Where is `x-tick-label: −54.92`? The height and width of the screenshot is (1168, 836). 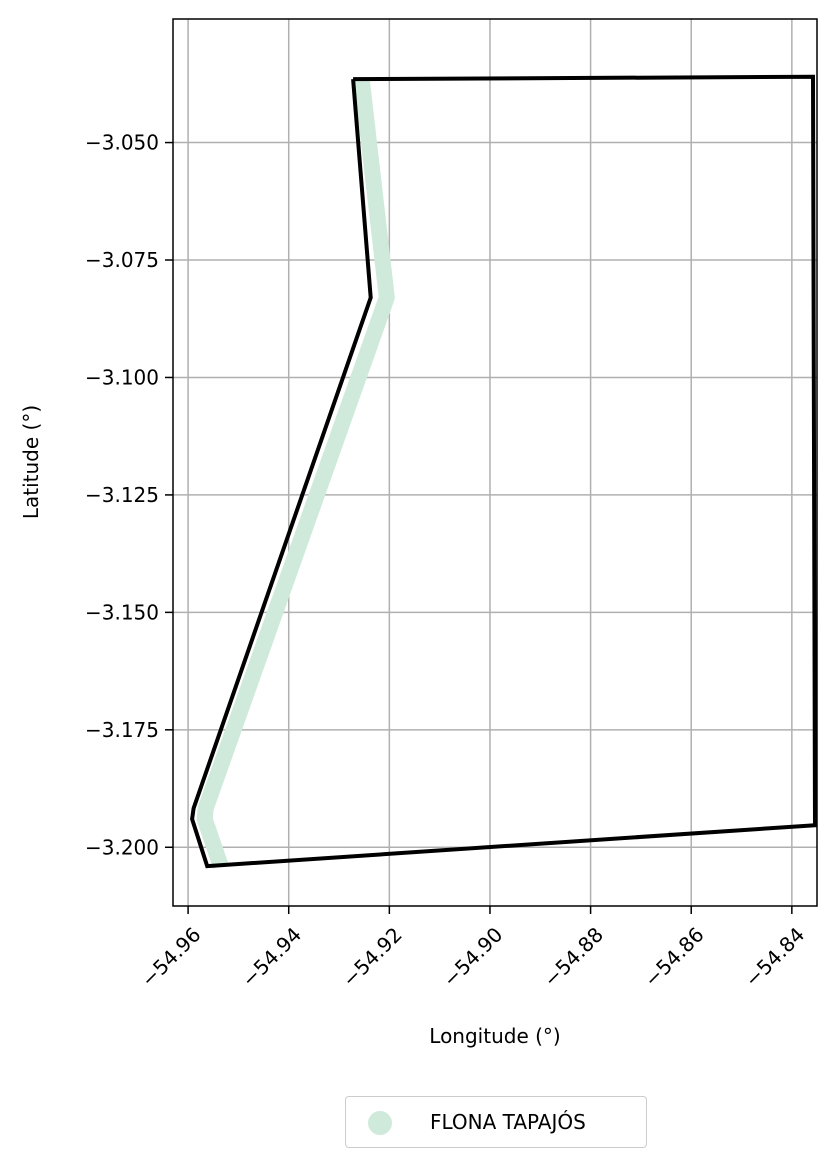 x-tick-label: −54.92 is located at coordinates (371, 956).